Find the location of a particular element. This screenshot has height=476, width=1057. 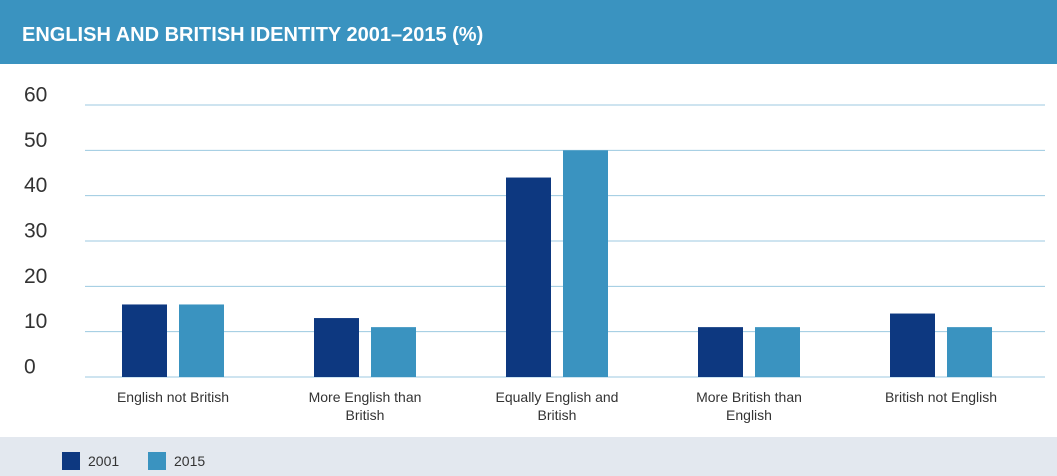

x-tick-label: British not English is located at coordinates (941, 397).